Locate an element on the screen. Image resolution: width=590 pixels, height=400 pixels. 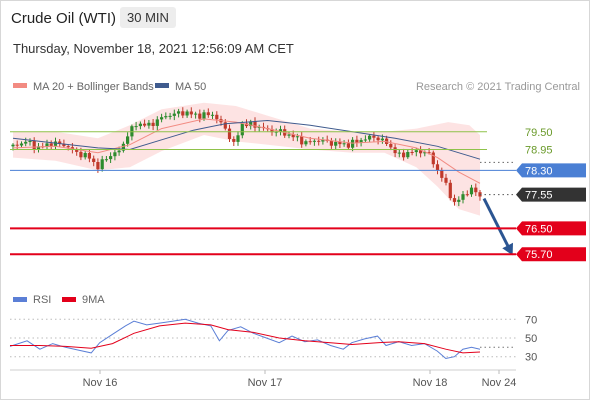
level-tag-78.30: 78.30 is located at coordinates (551, 170).